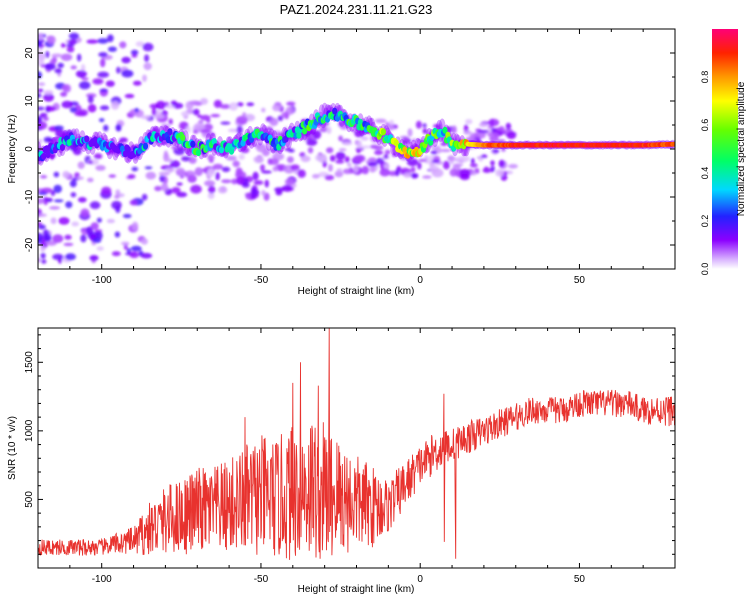  Describe the element at coordinates (741, 148) in the screenshot. I see `colorbar-label: Normalized spectral amplitude` at that location.